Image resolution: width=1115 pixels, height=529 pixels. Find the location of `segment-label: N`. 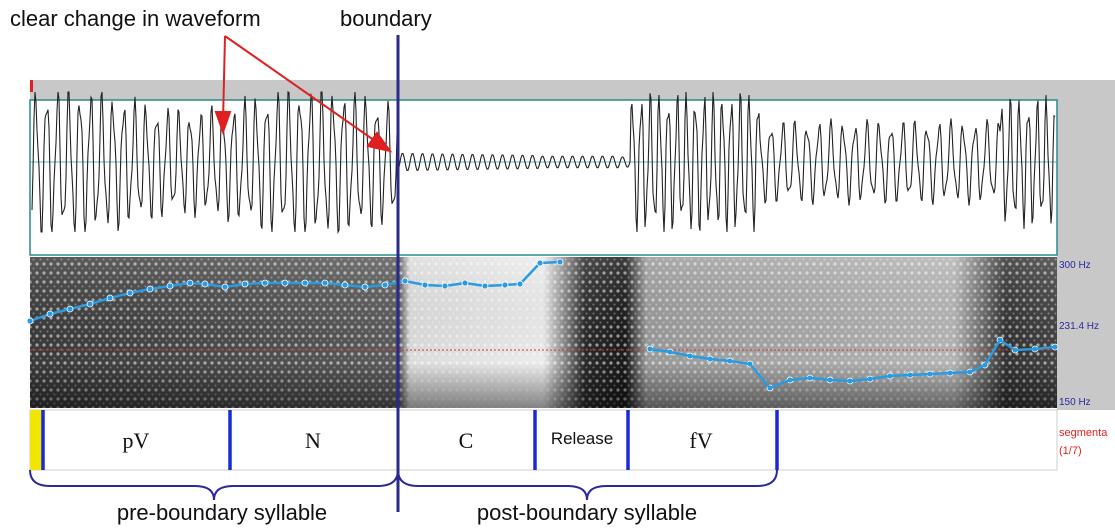

segment-label: N is located at coordinates (313, 440).